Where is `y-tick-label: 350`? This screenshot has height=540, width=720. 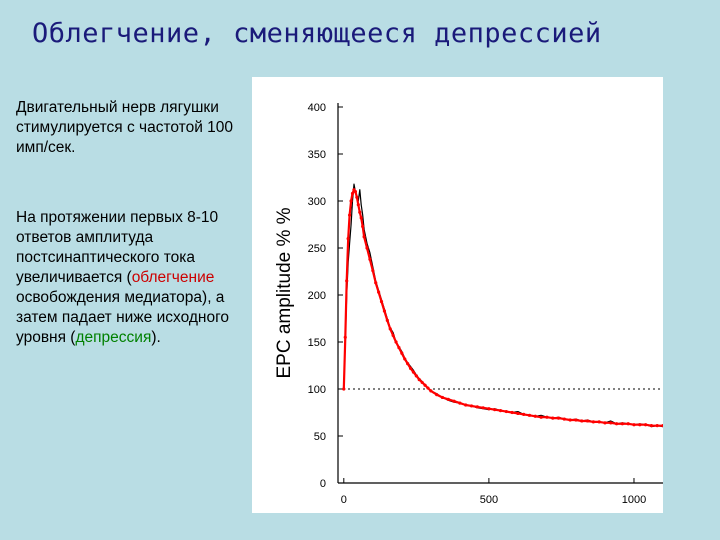 y-tick-label: 350 is located at coordinates (317, 155).